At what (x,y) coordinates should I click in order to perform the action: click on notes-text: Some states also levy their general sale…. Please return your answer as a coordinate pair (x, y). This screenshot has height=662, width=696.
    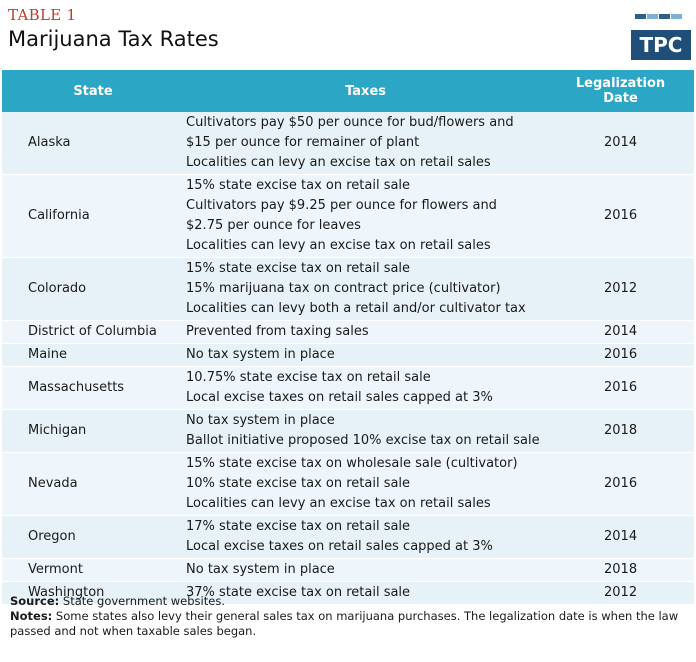
    Looking at the image, I should click on (344, 623).